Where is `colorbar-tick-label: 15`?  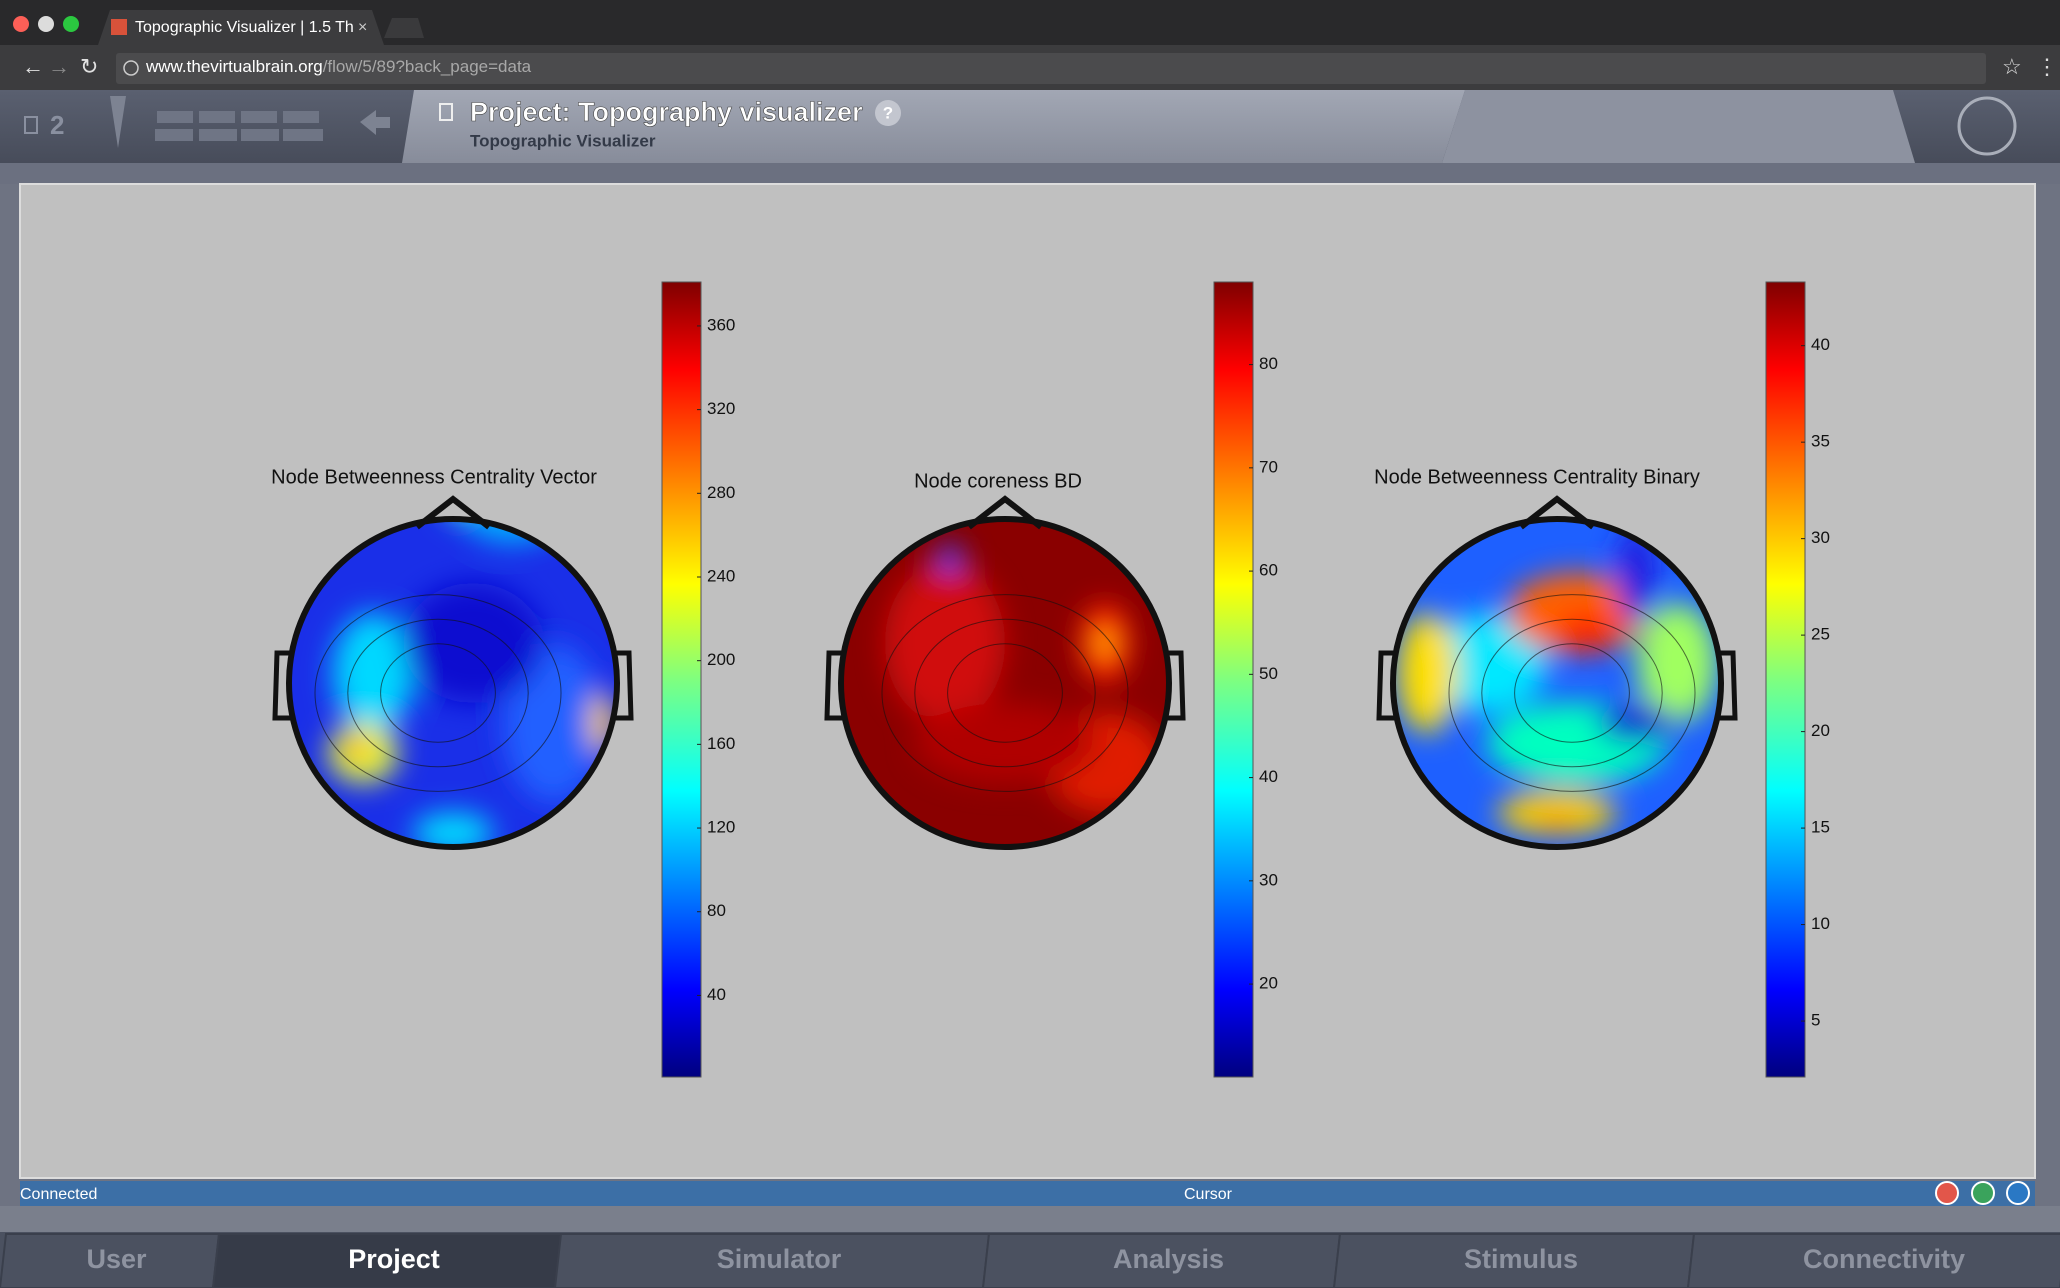 colorbar-tick-label: 15 is located at coordinates (1820, 827).